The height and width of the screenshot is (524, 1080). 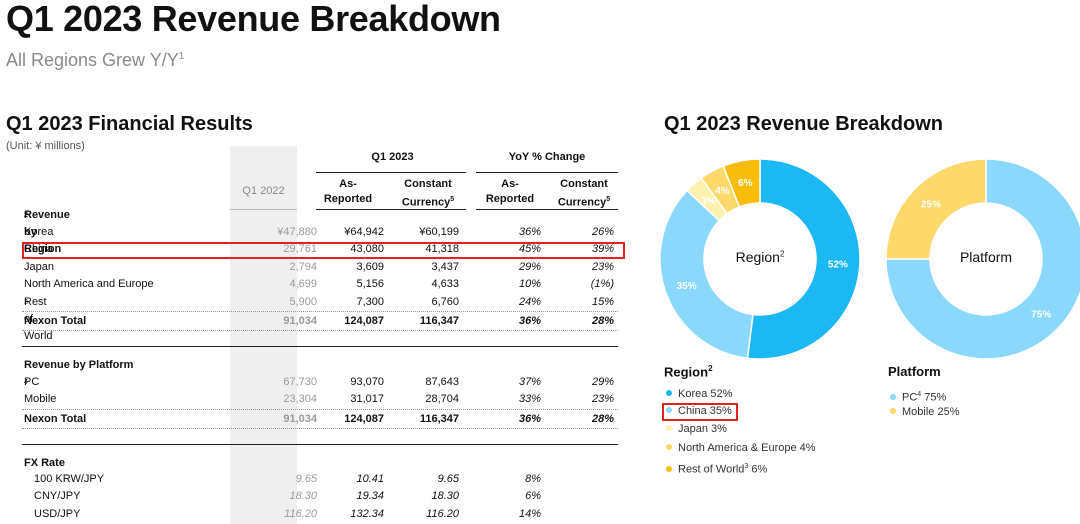 I want to click on header-constant-currency: Constant Currency5, so click(x=428, y=194).